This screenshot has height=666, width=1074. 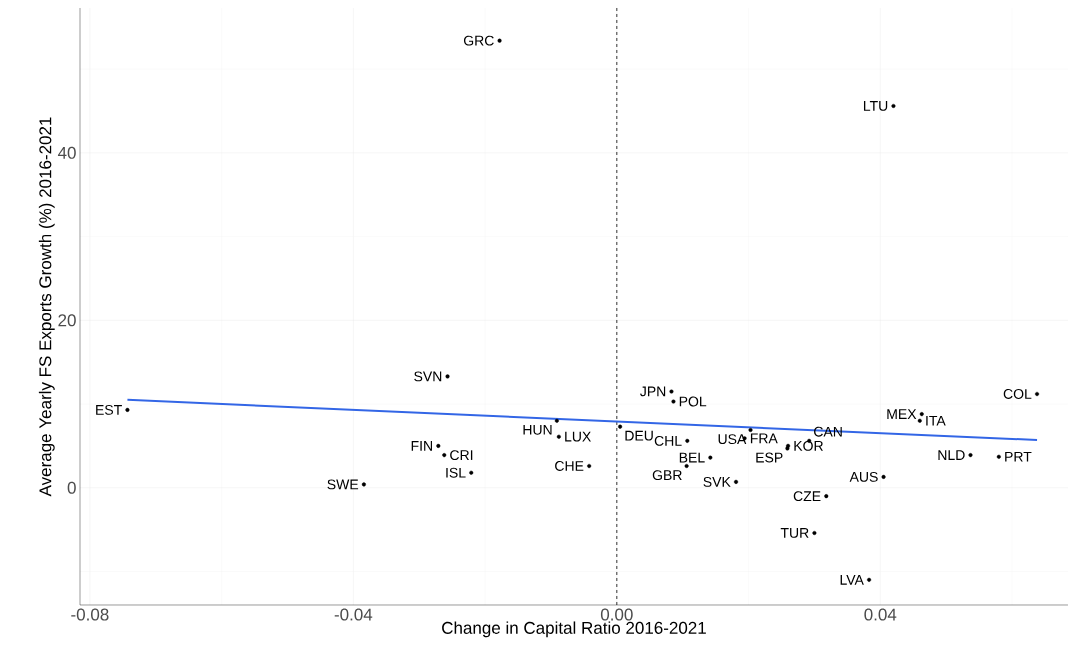 I want to click on y-tick-label: 0, so click(x=71, y=487).